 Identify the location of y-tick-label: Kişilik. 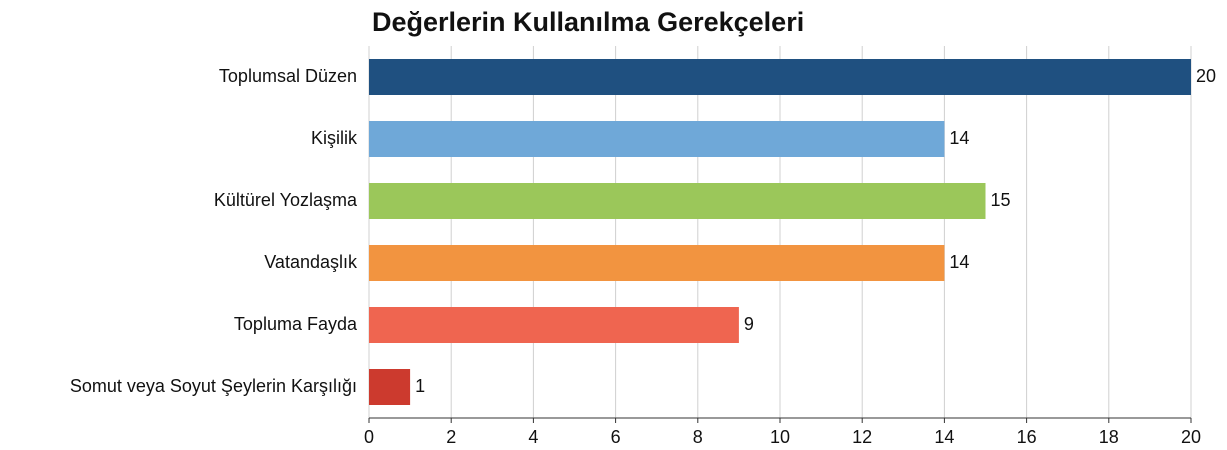
(334, 138).